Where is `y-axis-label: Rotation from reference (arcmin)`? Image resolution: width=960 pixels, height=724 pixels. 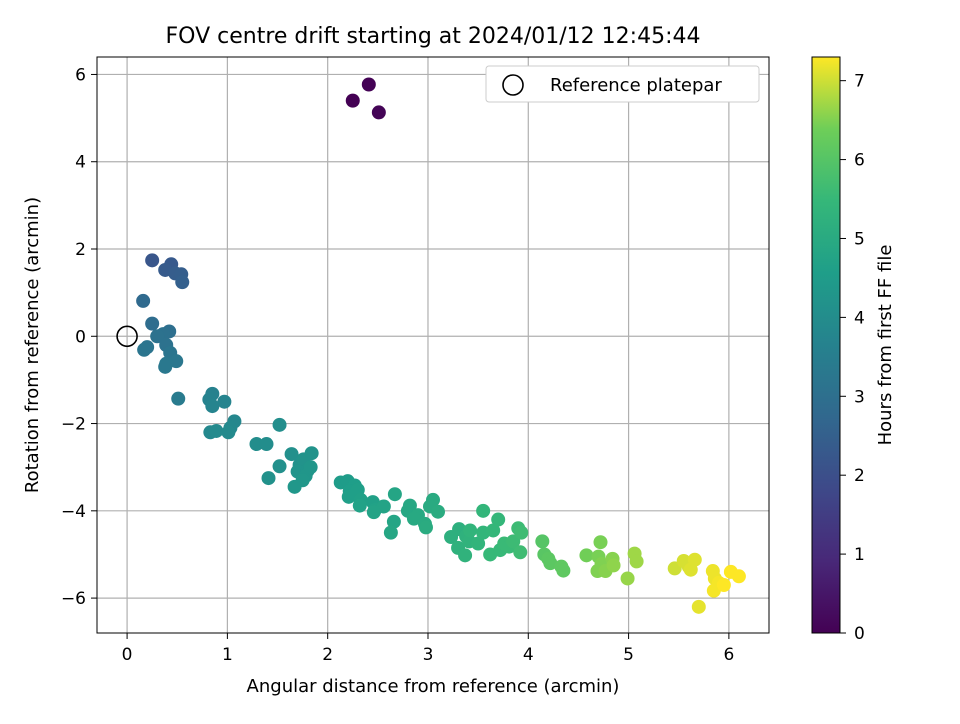 y-axis-label: Rotation from reference (arcmin) is located at coordinates (32, 345).